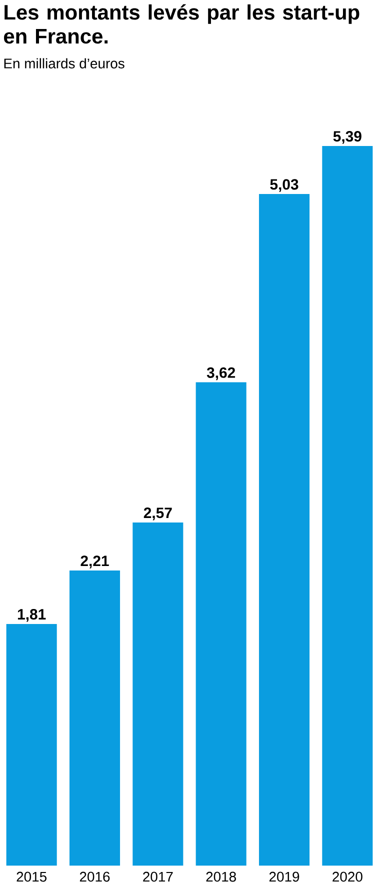  I want to click on chart-subtitle: En milliards d’euros, so click(64, 63).